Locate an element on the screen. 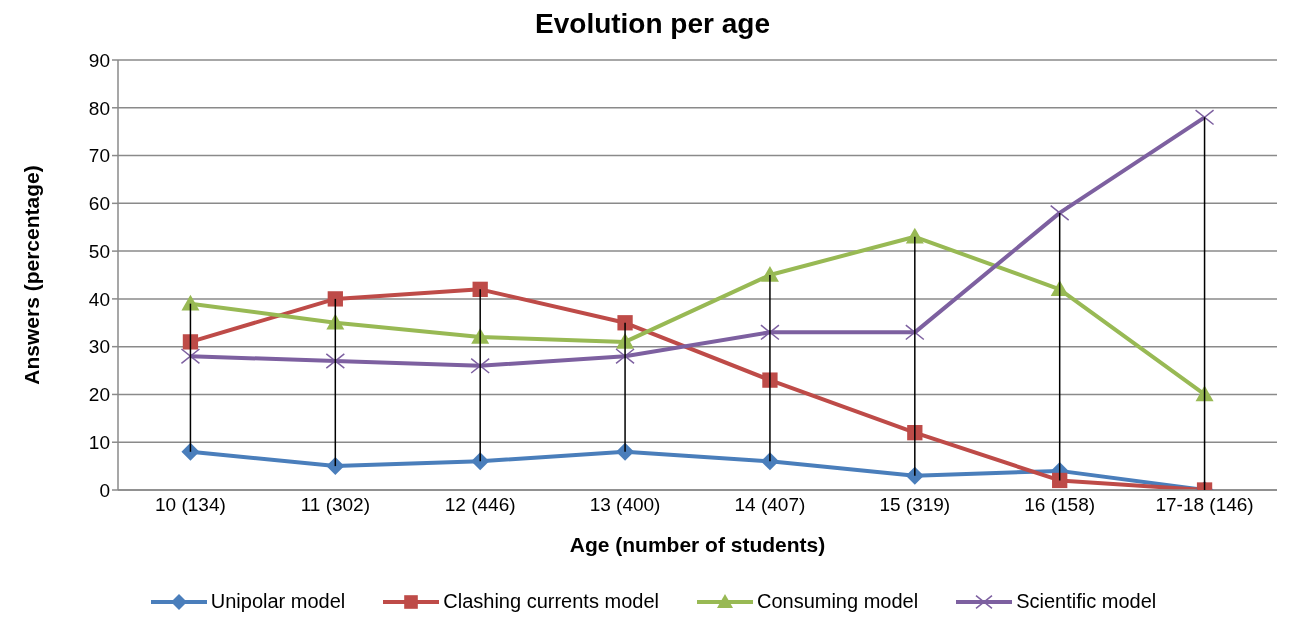  x-tick-label: 16 (158) is located at coordinates (1060, 505).